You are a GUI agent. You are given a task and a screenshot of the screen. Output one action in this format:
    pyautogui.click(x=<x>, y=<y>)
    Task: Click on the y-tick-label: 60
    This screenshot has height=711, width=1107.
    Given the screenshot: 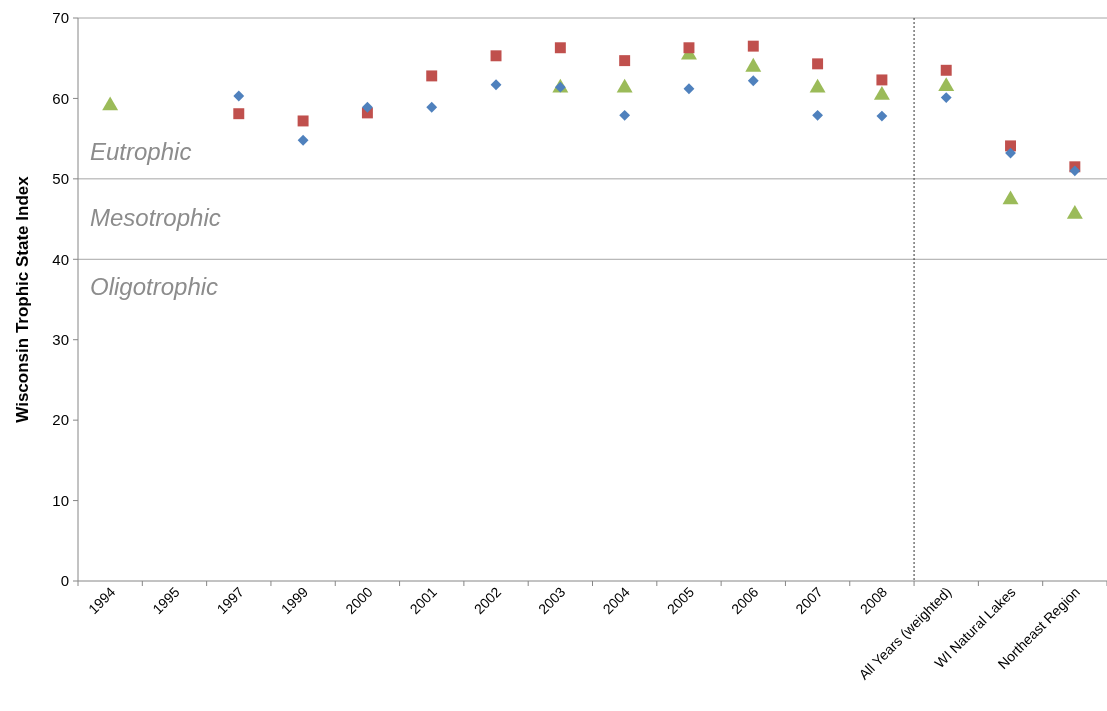 What is the action you would take?
    pyautogui.click(x=60, y=98)
    